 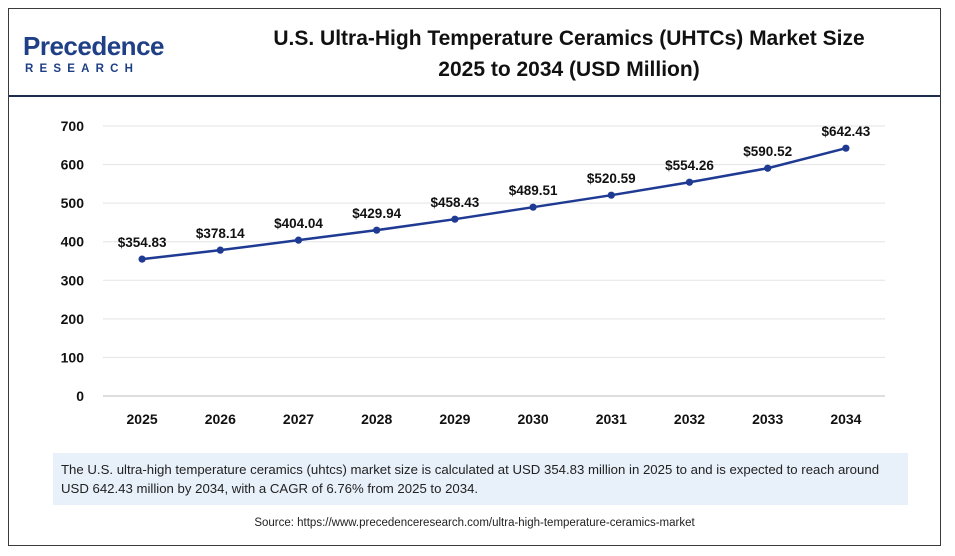 I want to click on x-tick-label: 2030, so click(x=533, y=419).